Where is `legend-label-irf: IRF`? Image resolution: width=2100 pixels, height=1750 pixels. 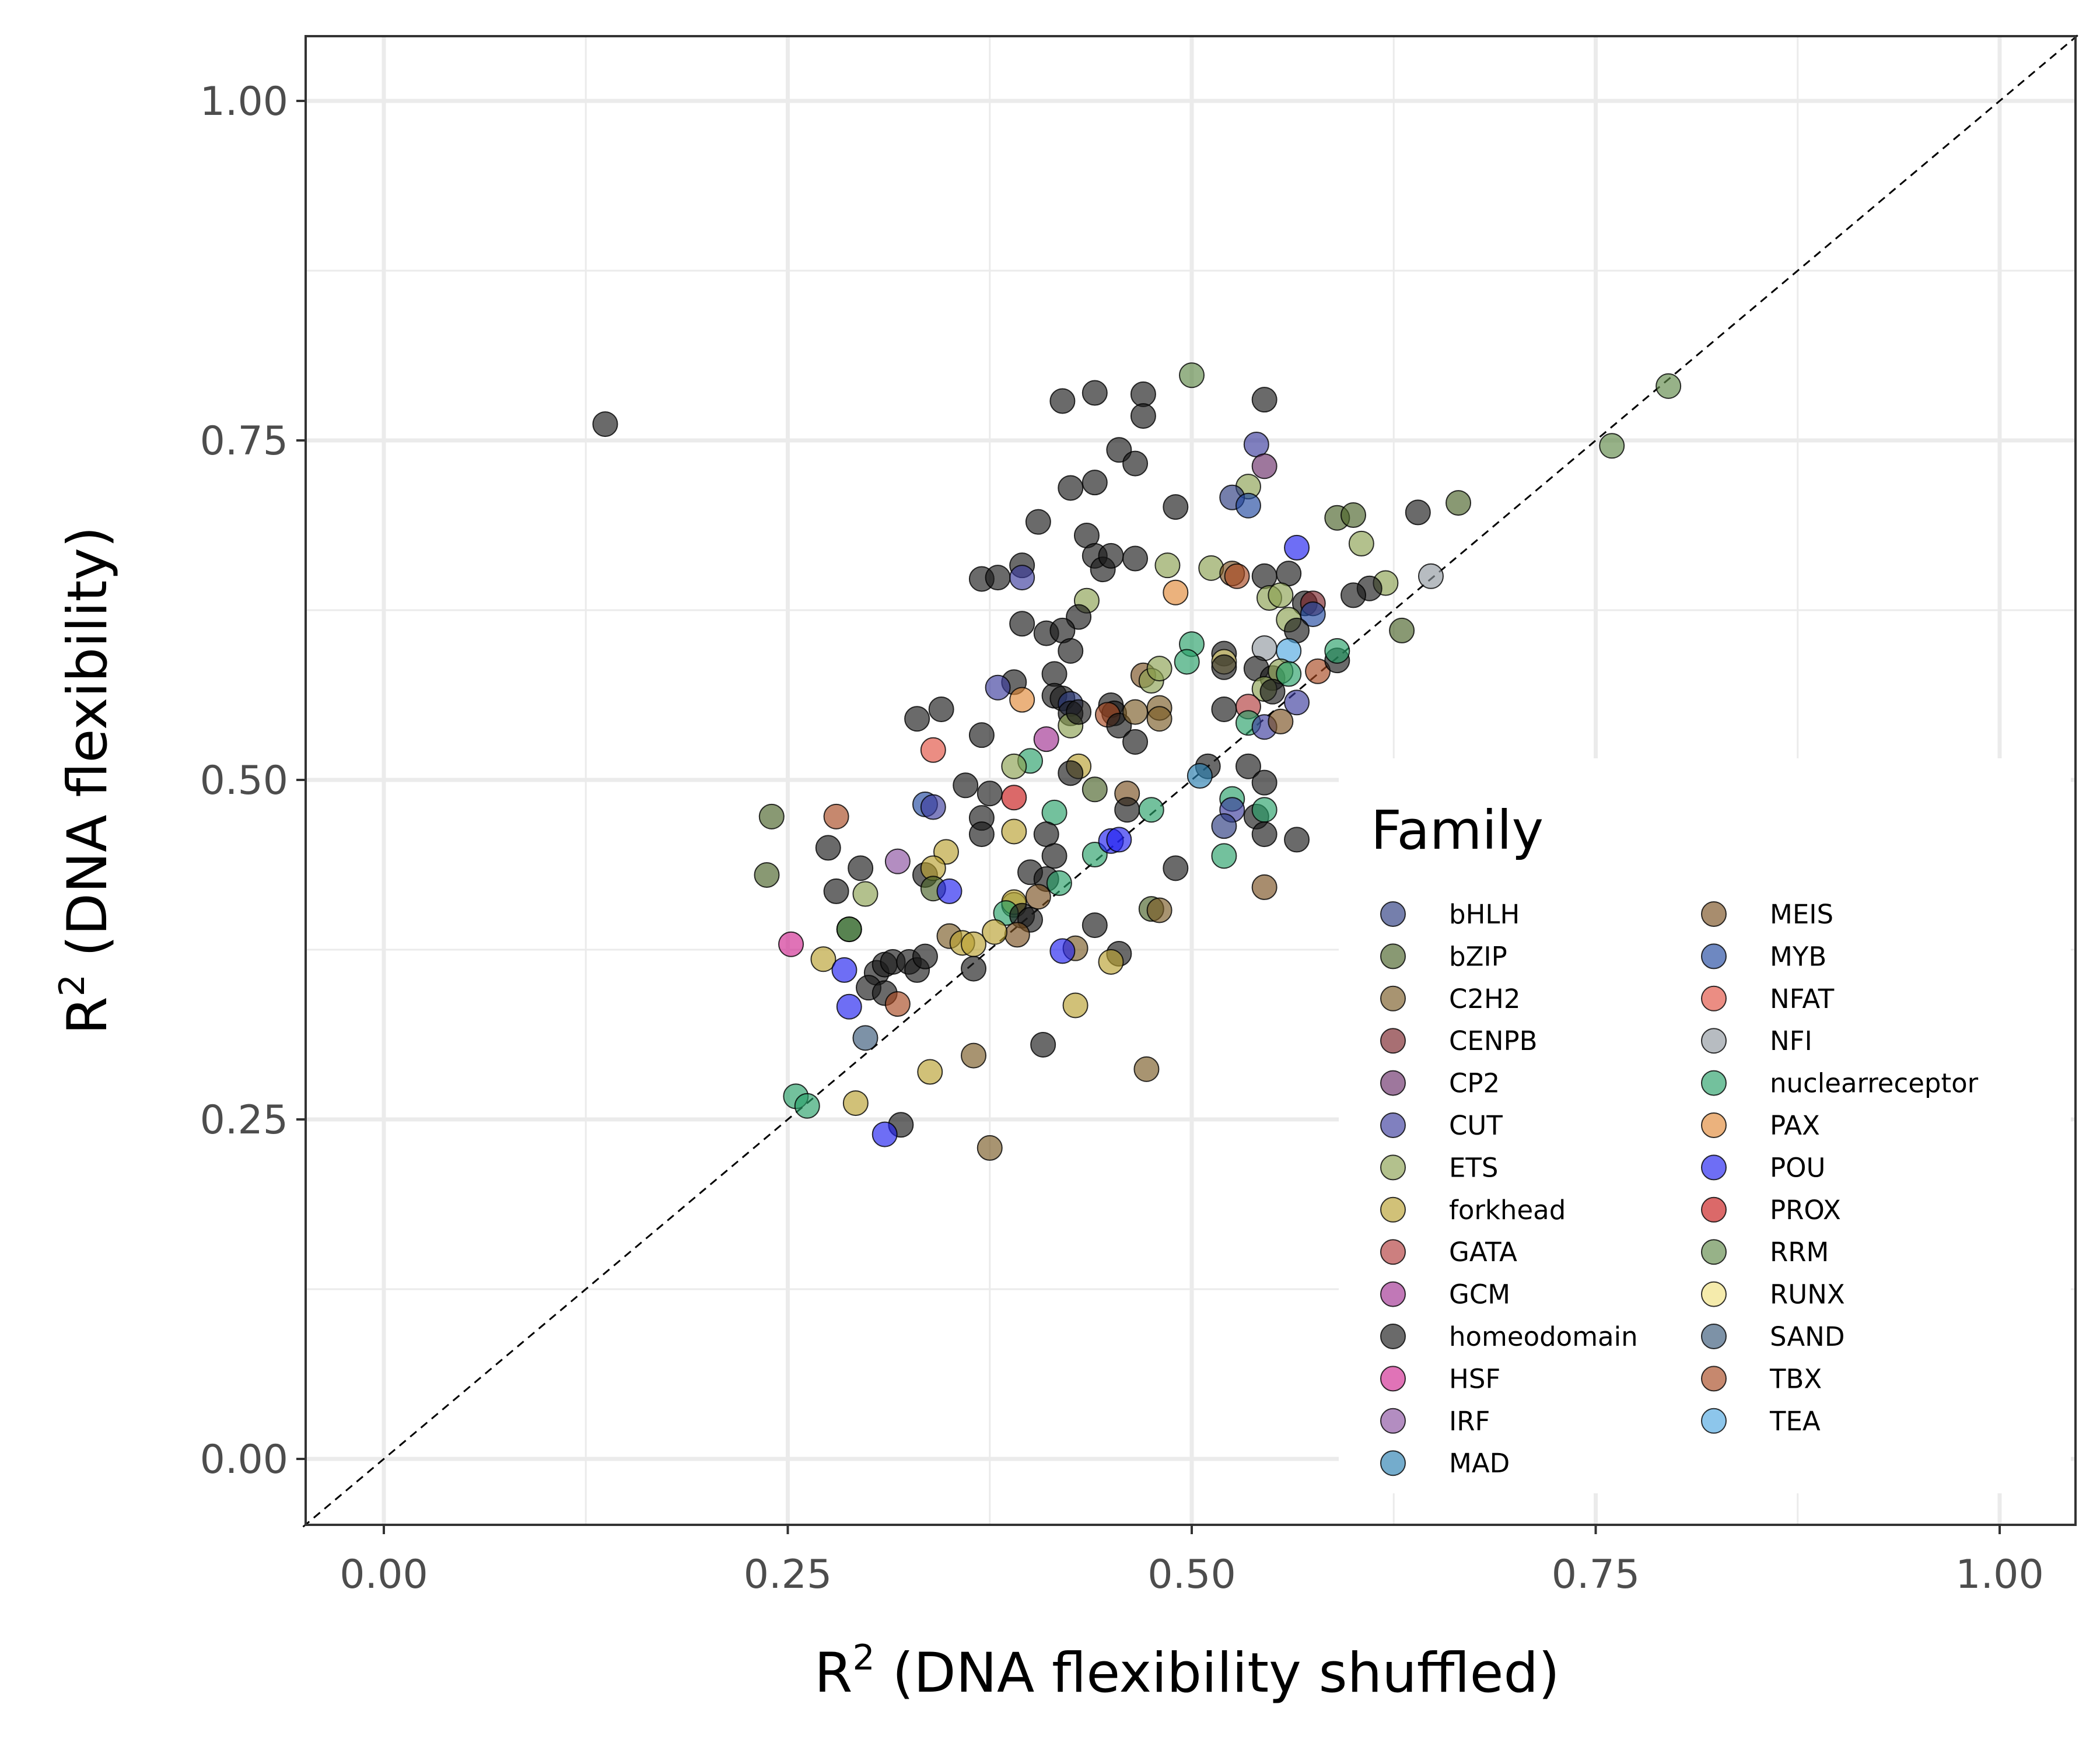
legend-label-irf: IRF is located at coordinates (1469, 1421).